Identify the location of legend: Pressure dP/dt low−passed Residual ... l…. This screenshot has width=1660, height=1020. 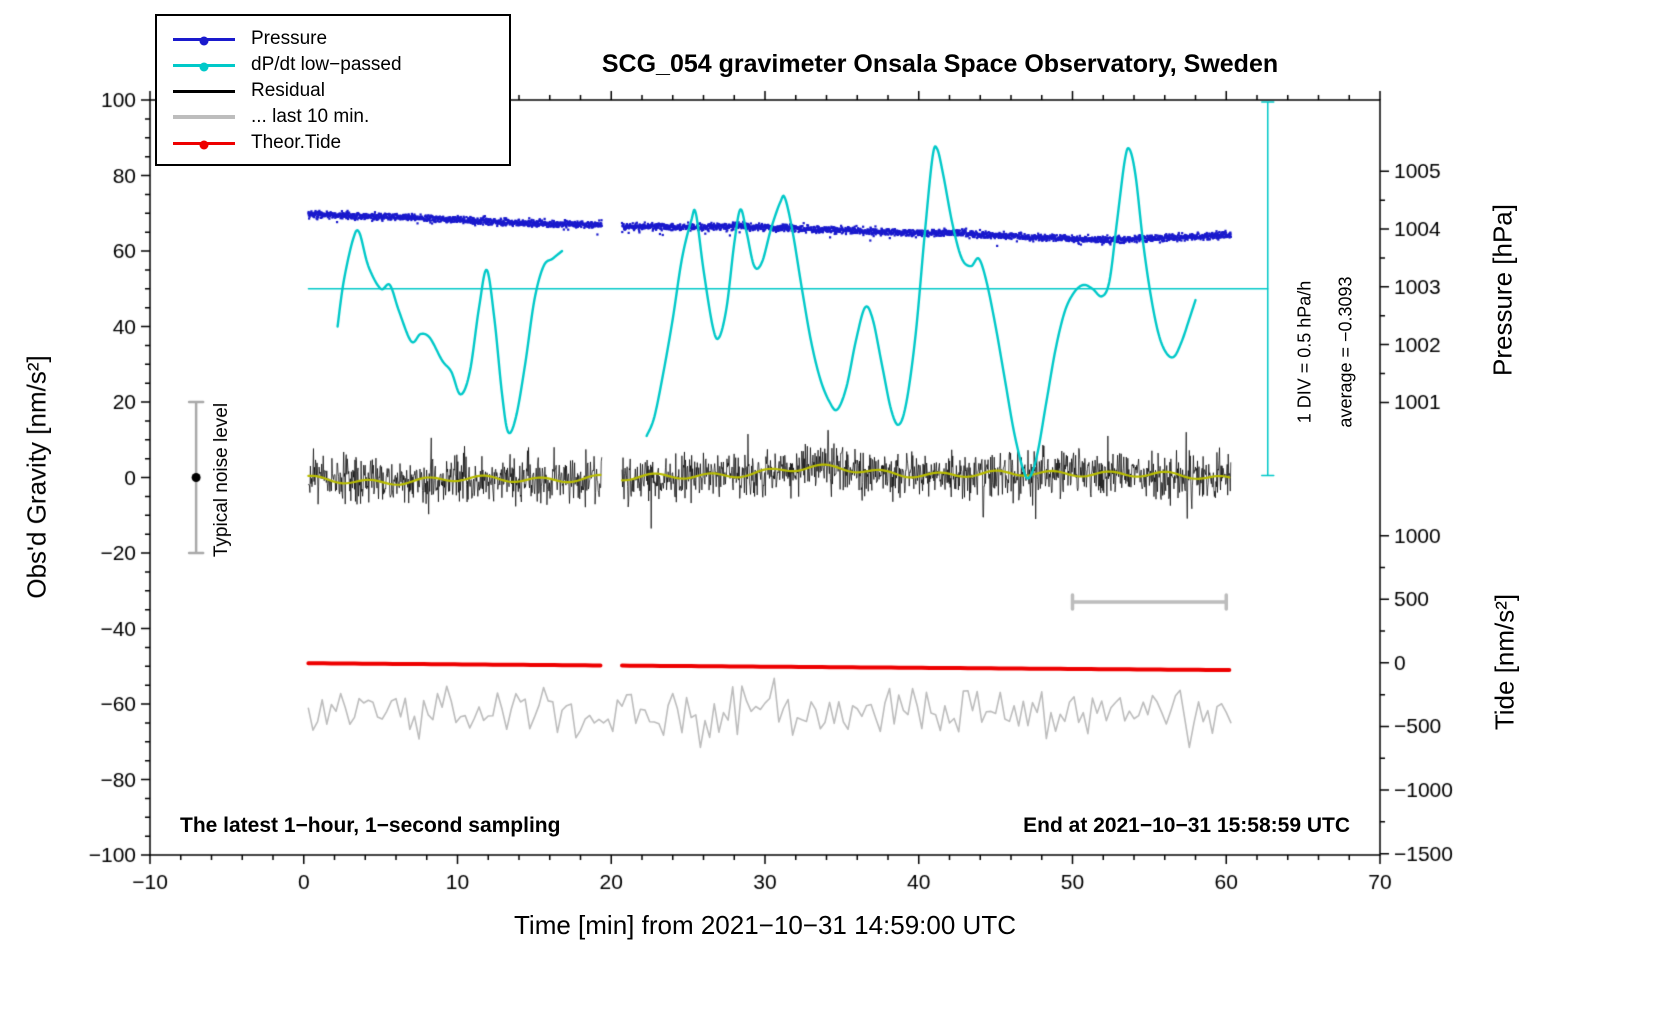
(333, 90).